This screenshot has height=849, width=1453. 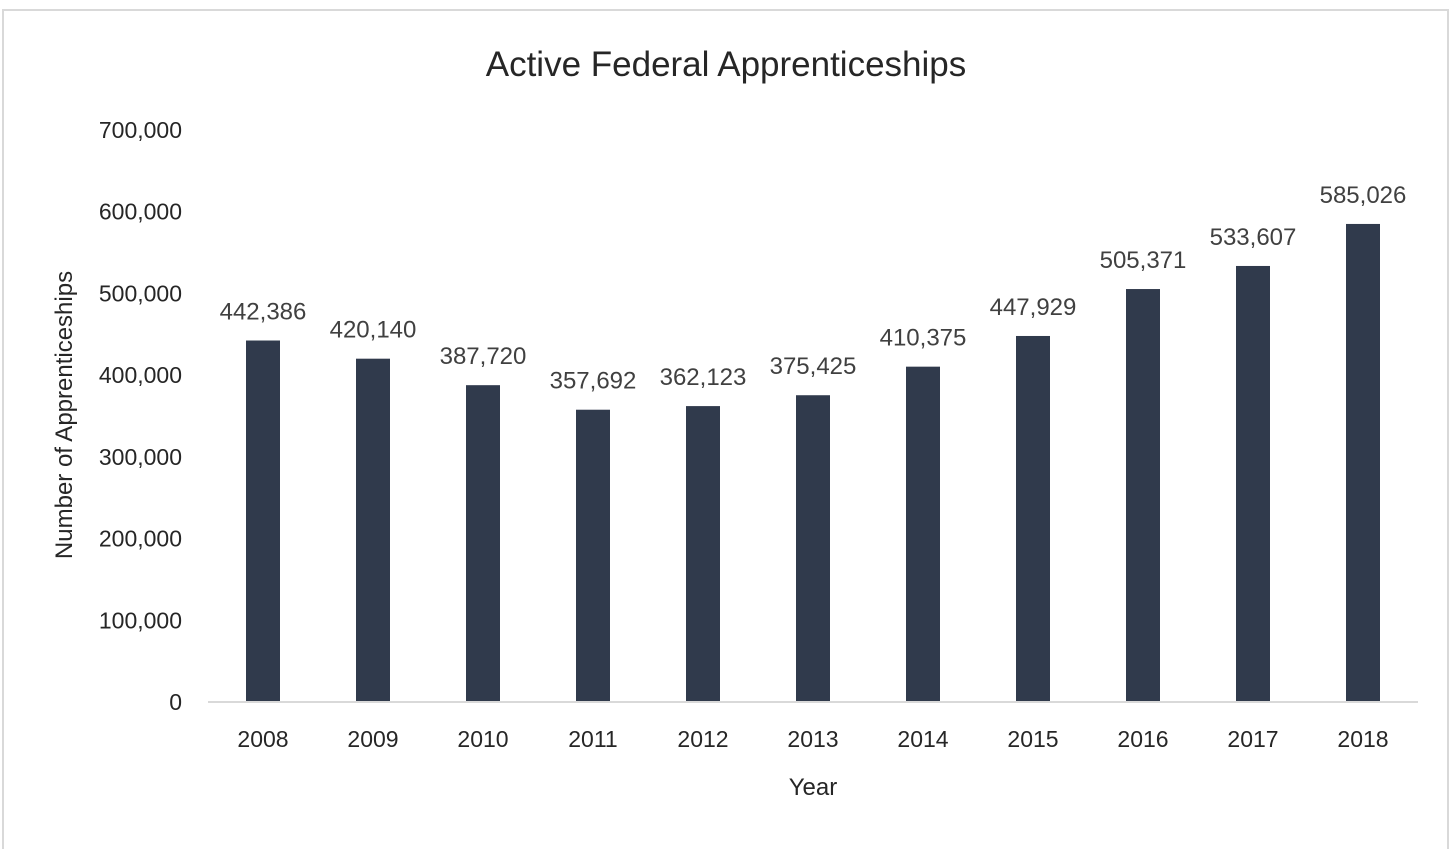 I want to click on y-tick-label: 0, so click(x=175, y=702).